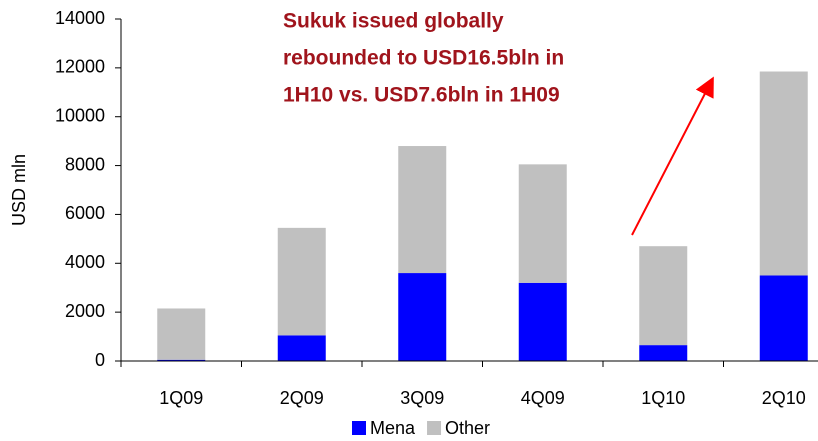  Describe the element at coordinates (543, 398) in the screenshot. I see `x-tick-label: 4Q09` at that location.